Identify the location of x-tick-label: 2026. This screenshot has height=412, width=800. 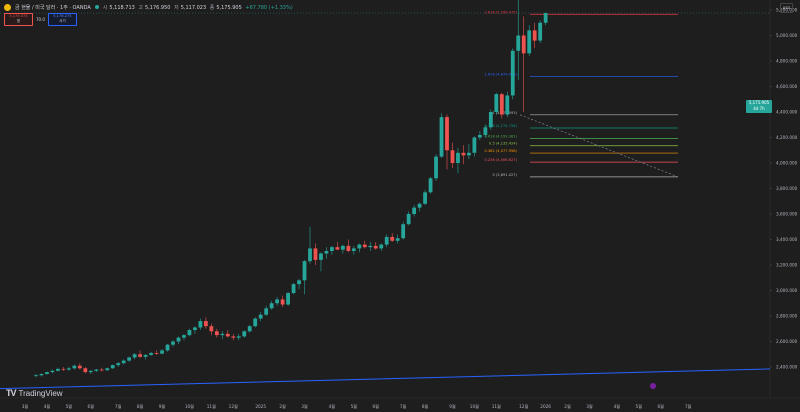
(545, 406).